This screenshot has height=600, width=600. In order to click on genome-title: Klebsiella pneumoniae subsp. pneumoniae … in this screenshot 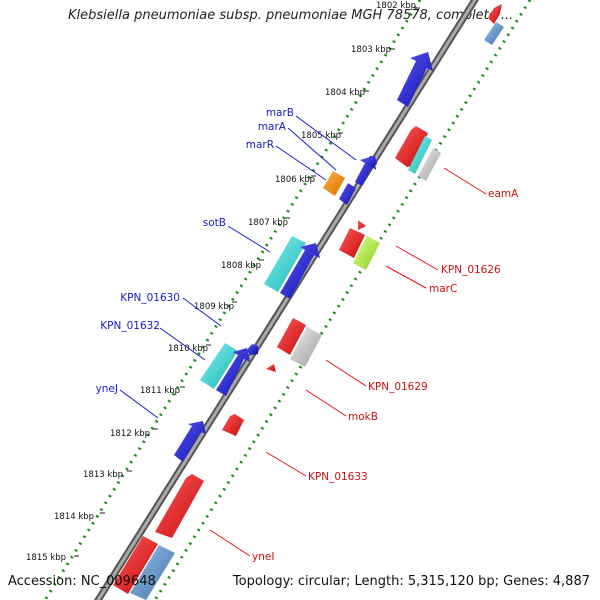, I will do `click(291, 15)`.